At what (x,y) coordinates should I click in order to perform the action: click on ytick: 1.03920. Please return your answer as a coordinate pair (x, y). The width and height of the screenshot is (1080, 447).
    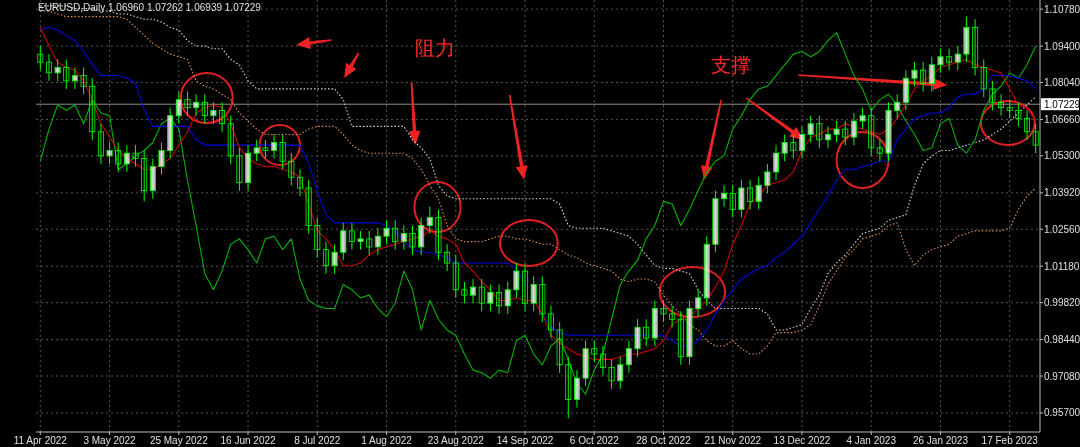
    Looking at the image, I should click on (1062, 193).